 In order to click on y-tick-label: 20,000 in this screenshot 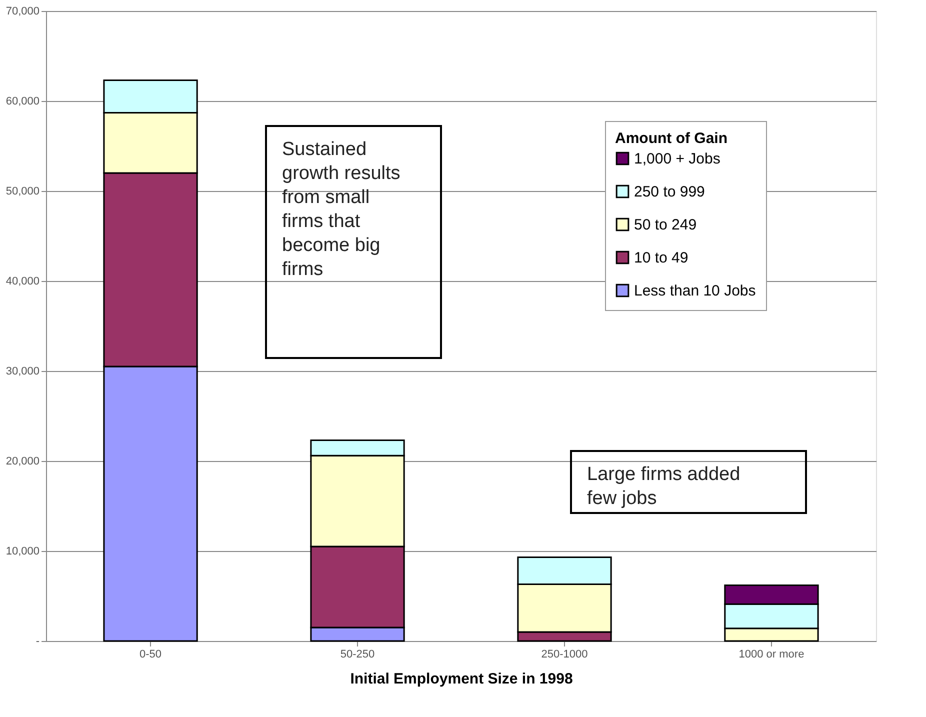, I will do `click(23, 462)`.